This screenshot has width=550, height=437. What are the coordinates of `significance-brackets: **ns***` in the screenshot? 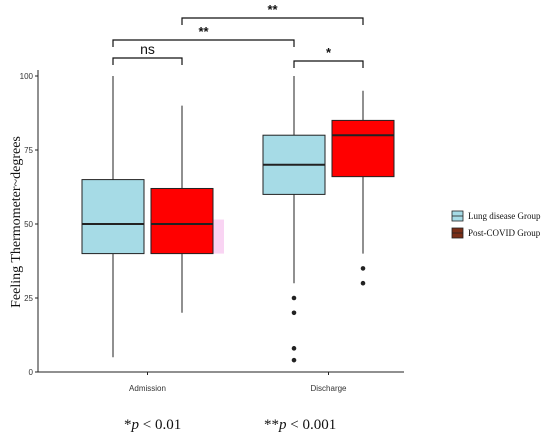 It's located at (238, 35).